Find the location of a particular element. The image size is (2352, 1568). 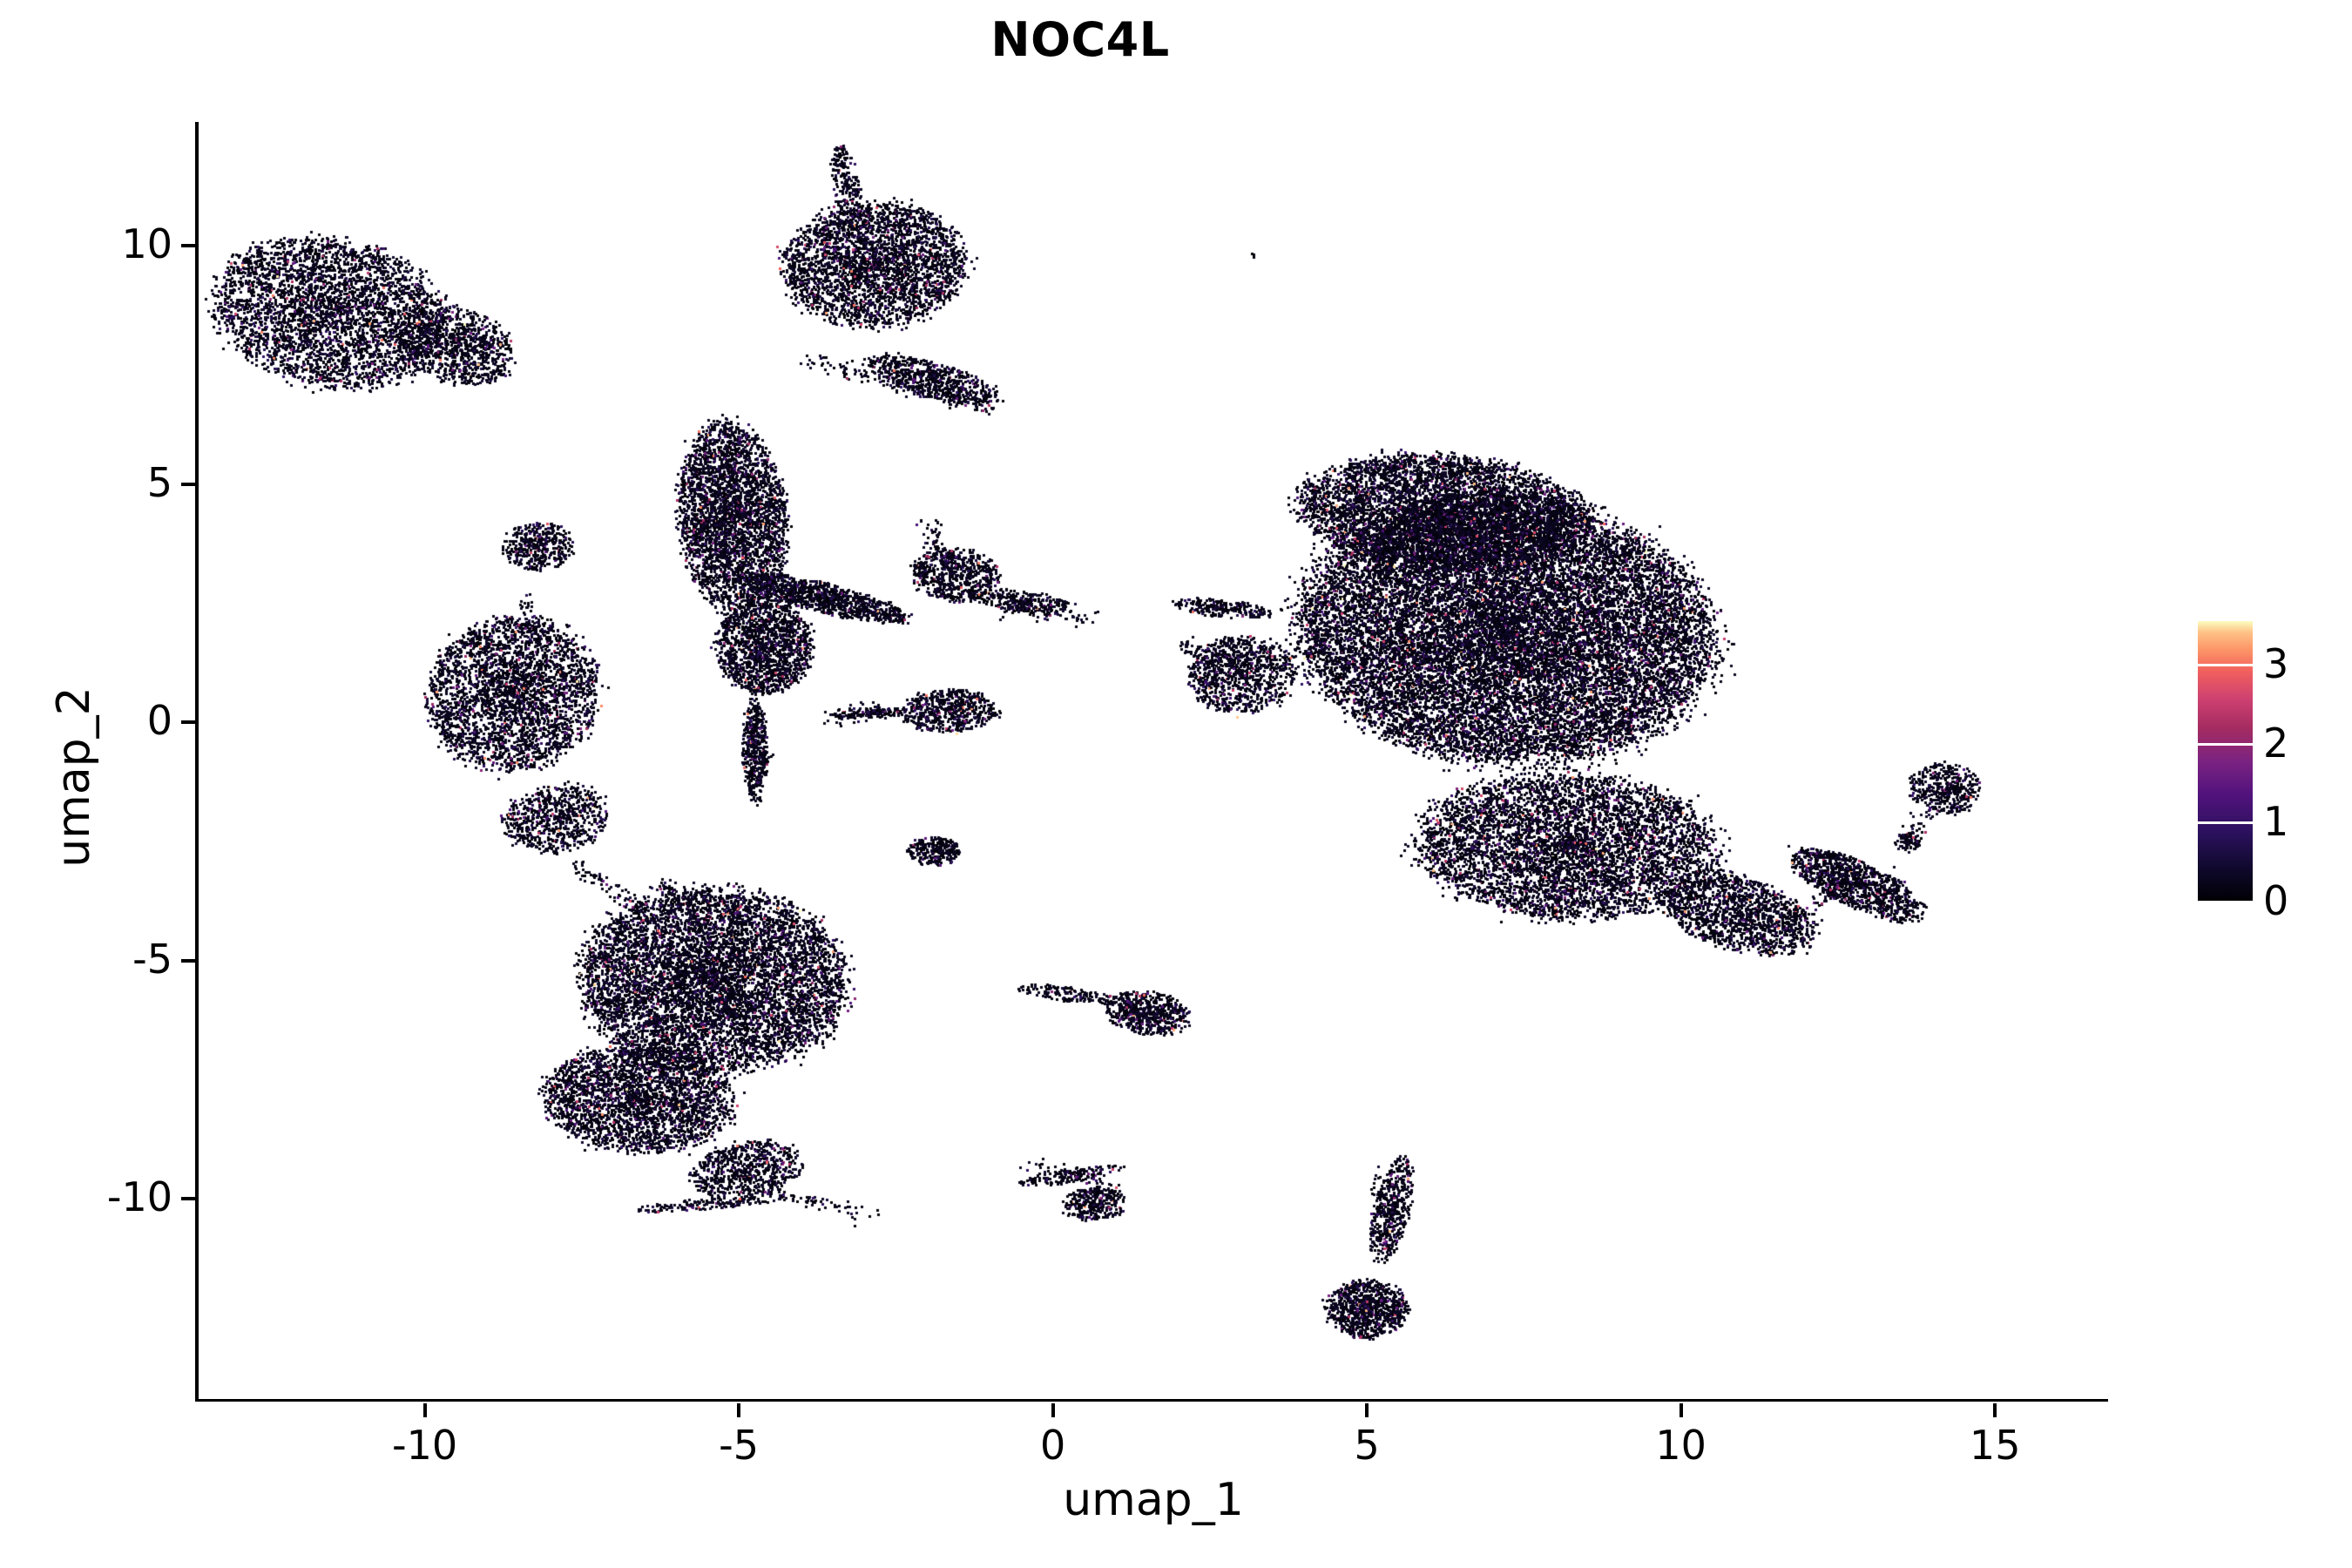

x-tick-label: 15 is located at coordinates (1995, 1445).